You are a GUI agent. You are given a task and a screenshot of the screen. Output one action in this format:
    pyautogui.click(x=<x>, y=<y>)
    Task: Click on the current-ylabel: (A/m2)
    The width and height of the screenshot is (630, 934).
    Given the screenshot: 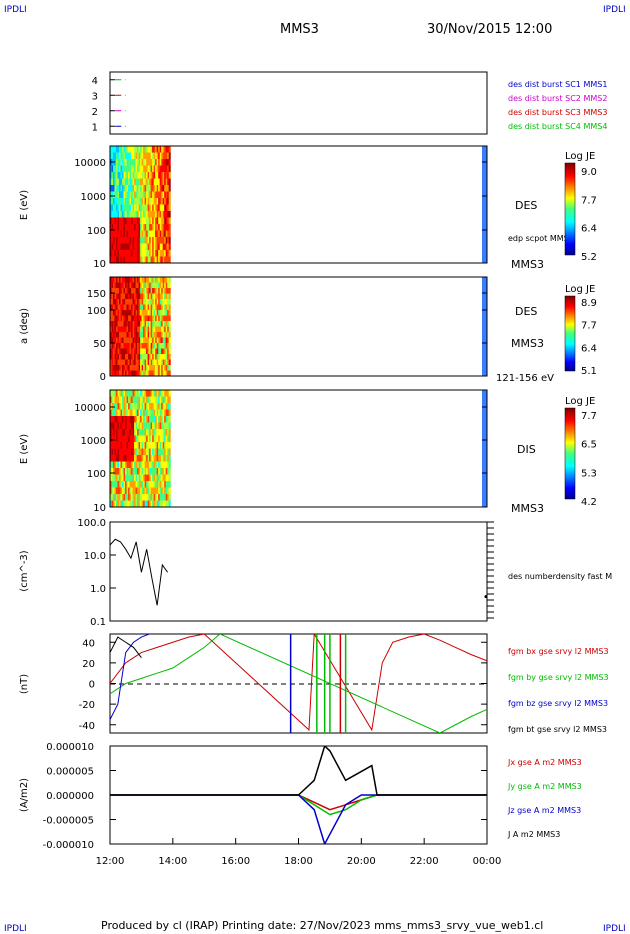 What is the action you would take?
    pyautogui.click(x=24, y=795)
    